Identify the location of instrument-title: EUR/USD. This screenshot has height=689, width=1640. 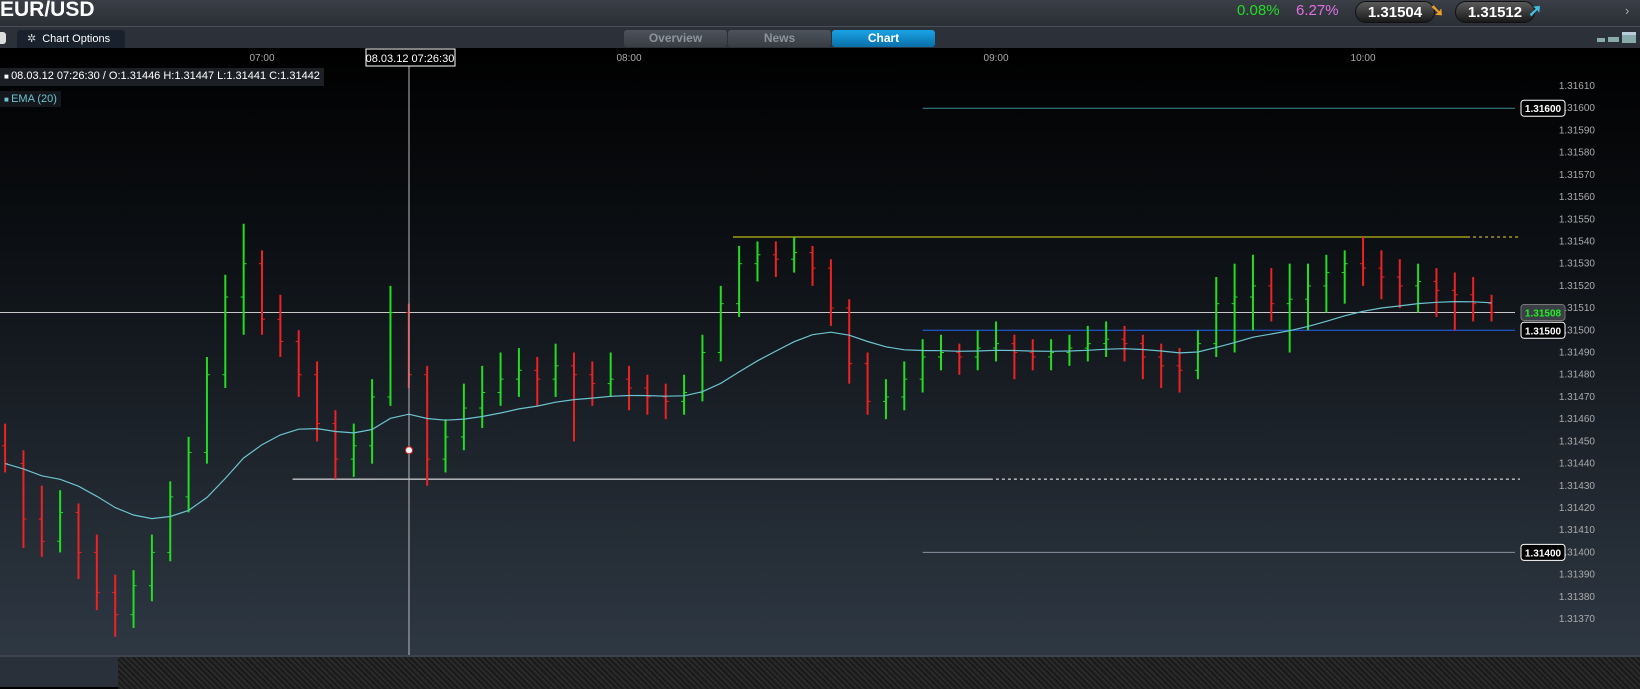
(47, 10).